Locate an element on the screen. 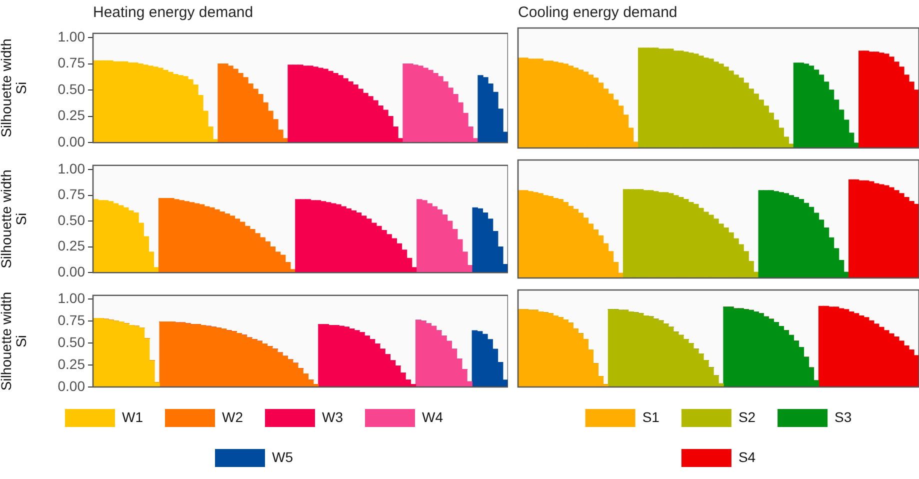 This screenshot has height=479, width=919. legend-label: S3 is located at coordinates (843, 416).